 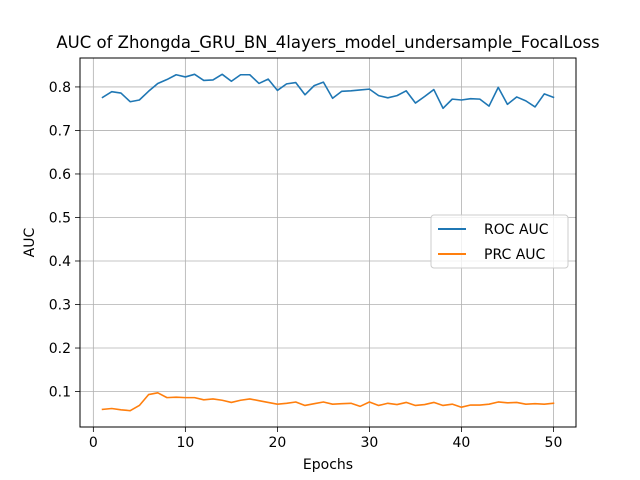 I want to click on legend-label-roc-auc: ROC AUC, so click(x=516, y=230).